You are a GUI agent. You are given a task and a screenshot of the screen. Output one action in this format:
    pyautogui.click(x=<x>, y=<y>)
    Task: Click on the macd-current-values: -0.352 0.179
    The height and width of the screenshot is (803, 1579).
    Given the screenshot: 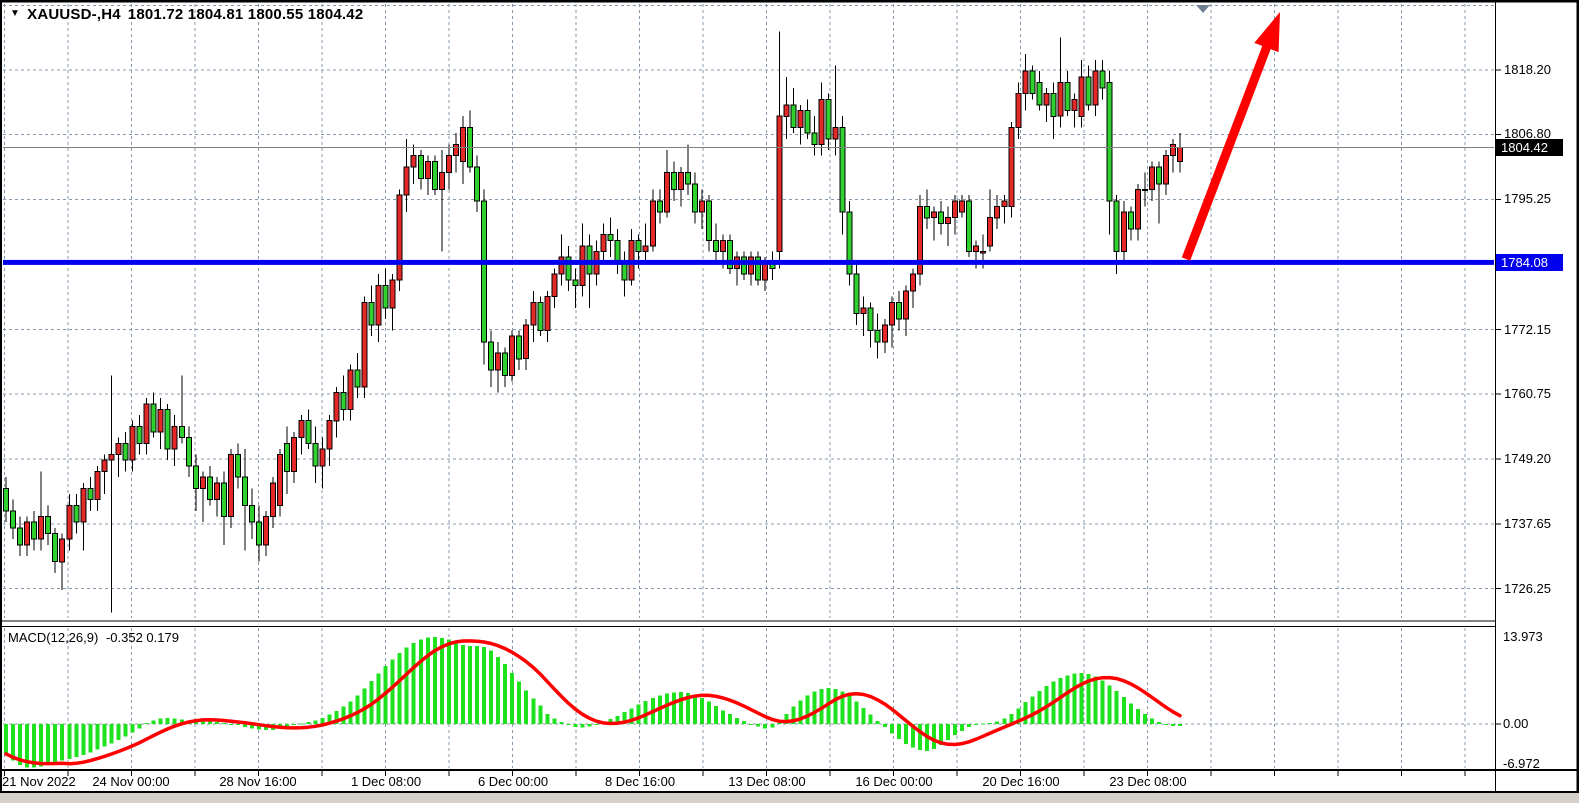 What is the action you would take?
    pyautogui.click(x=142, y=637)
    